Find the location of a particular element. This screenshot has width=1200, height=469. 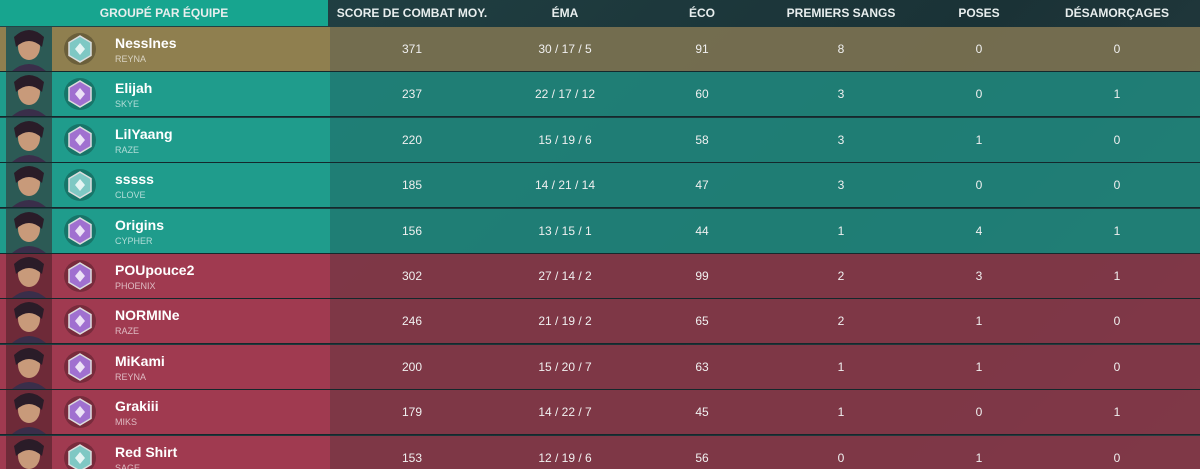

stat-score: 246 is located at coordinates (412, 321).